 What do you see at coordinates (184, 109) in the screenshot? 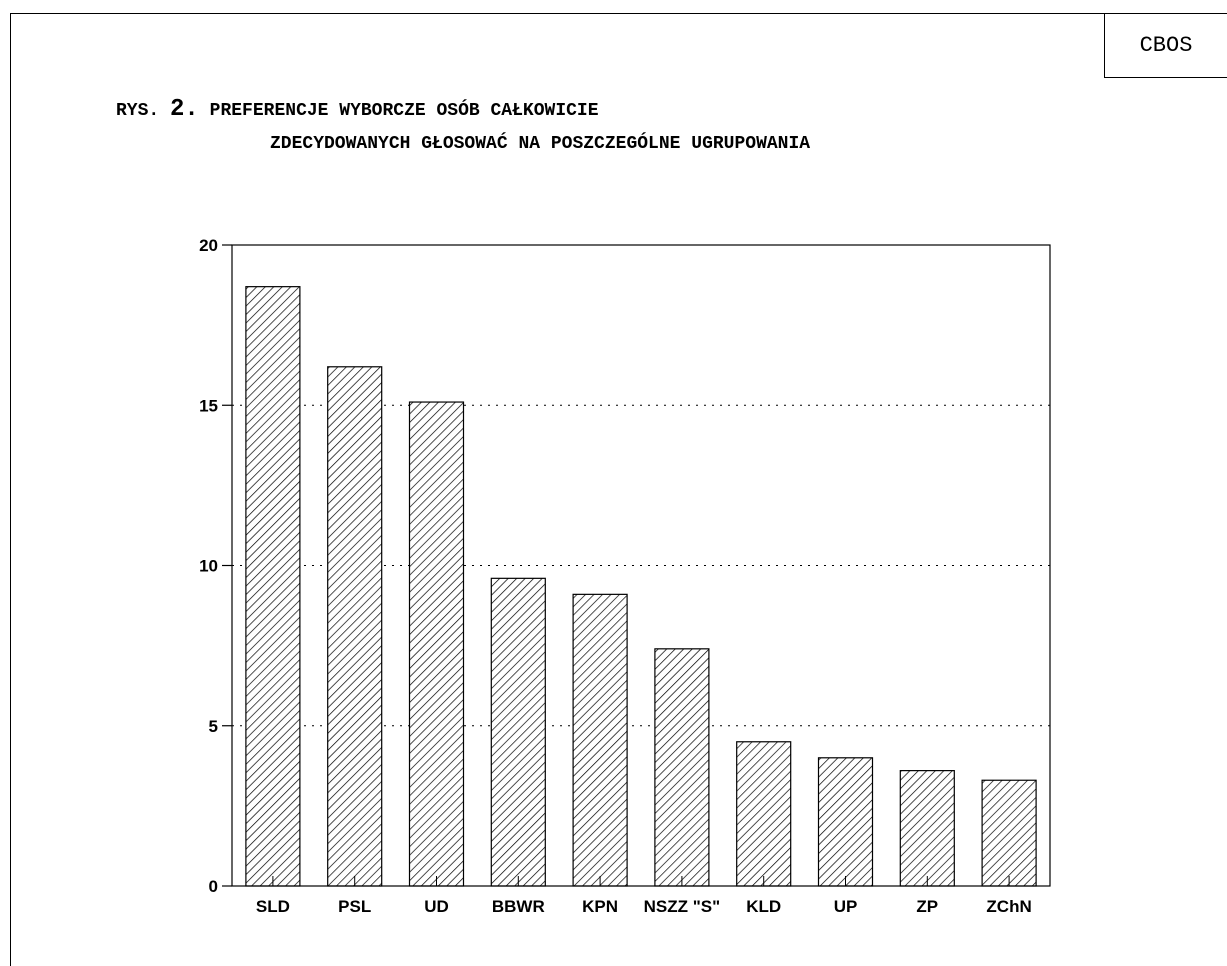
I see `title-number: 2.` at bounding box center [184, 109].